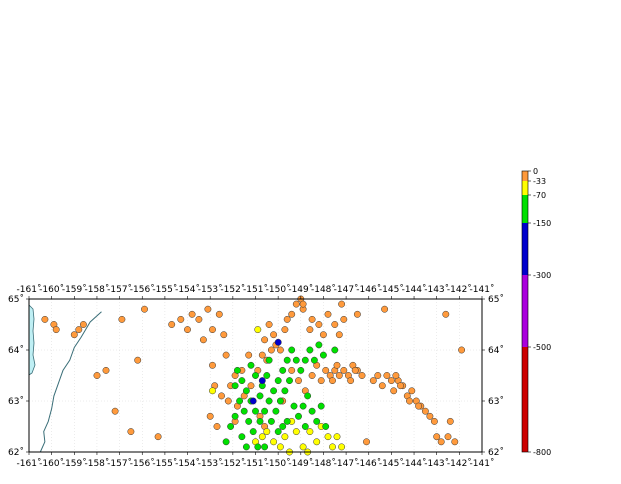 The width and height of the screenshot is (621, 484). I want to click on lon-tick-label-bottom: -144˚, so click(414, 463).